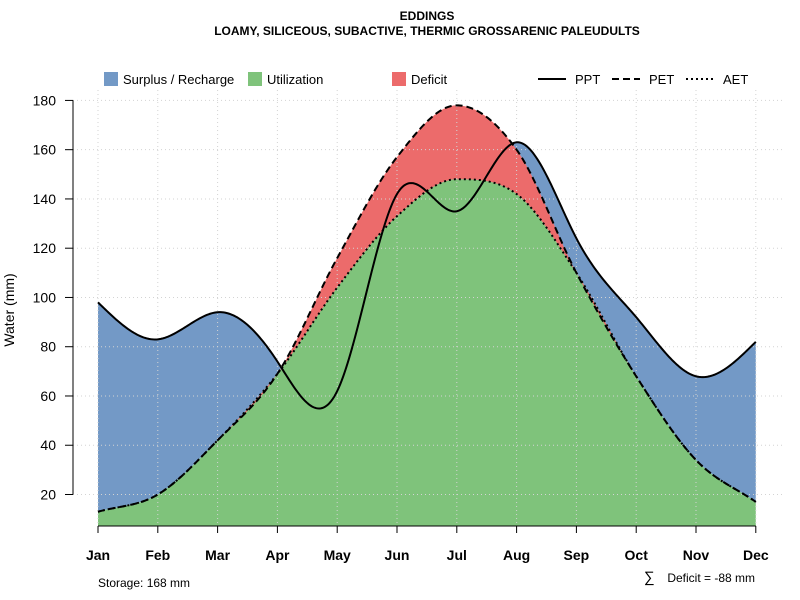 This screenshot has height=600, width=800. I want to click on legend-label-utilization: Utilization, so click(295, 79).